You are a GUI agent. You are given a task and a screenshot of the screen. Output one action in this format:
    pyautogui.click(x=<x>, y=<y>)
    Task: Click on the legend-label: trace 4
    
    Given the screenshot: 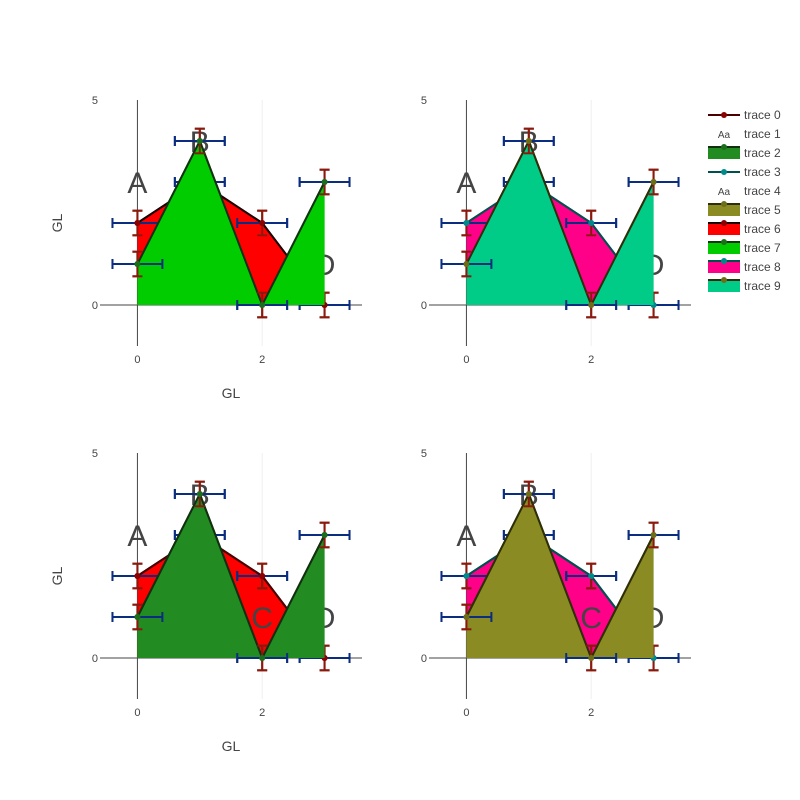 What is the action you would take?
    pyautogui.click(x=762, y=191)
    